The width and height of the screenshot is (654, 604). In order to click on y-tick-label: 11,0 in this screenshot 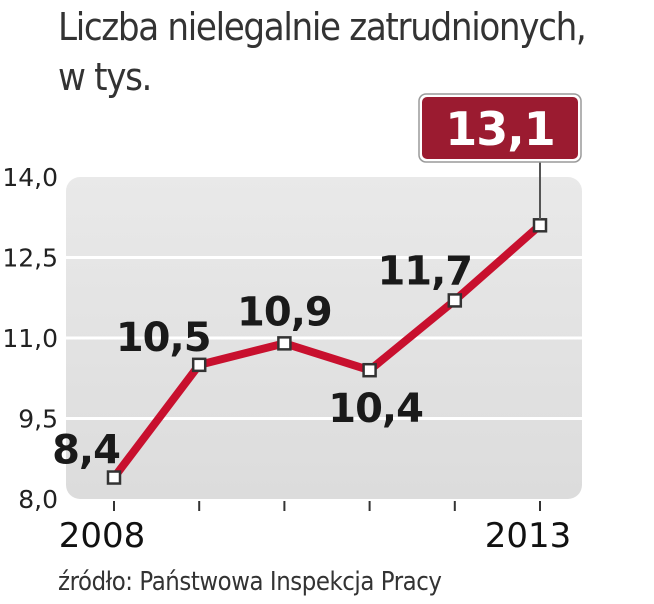, I will do `click(30, 338)`.